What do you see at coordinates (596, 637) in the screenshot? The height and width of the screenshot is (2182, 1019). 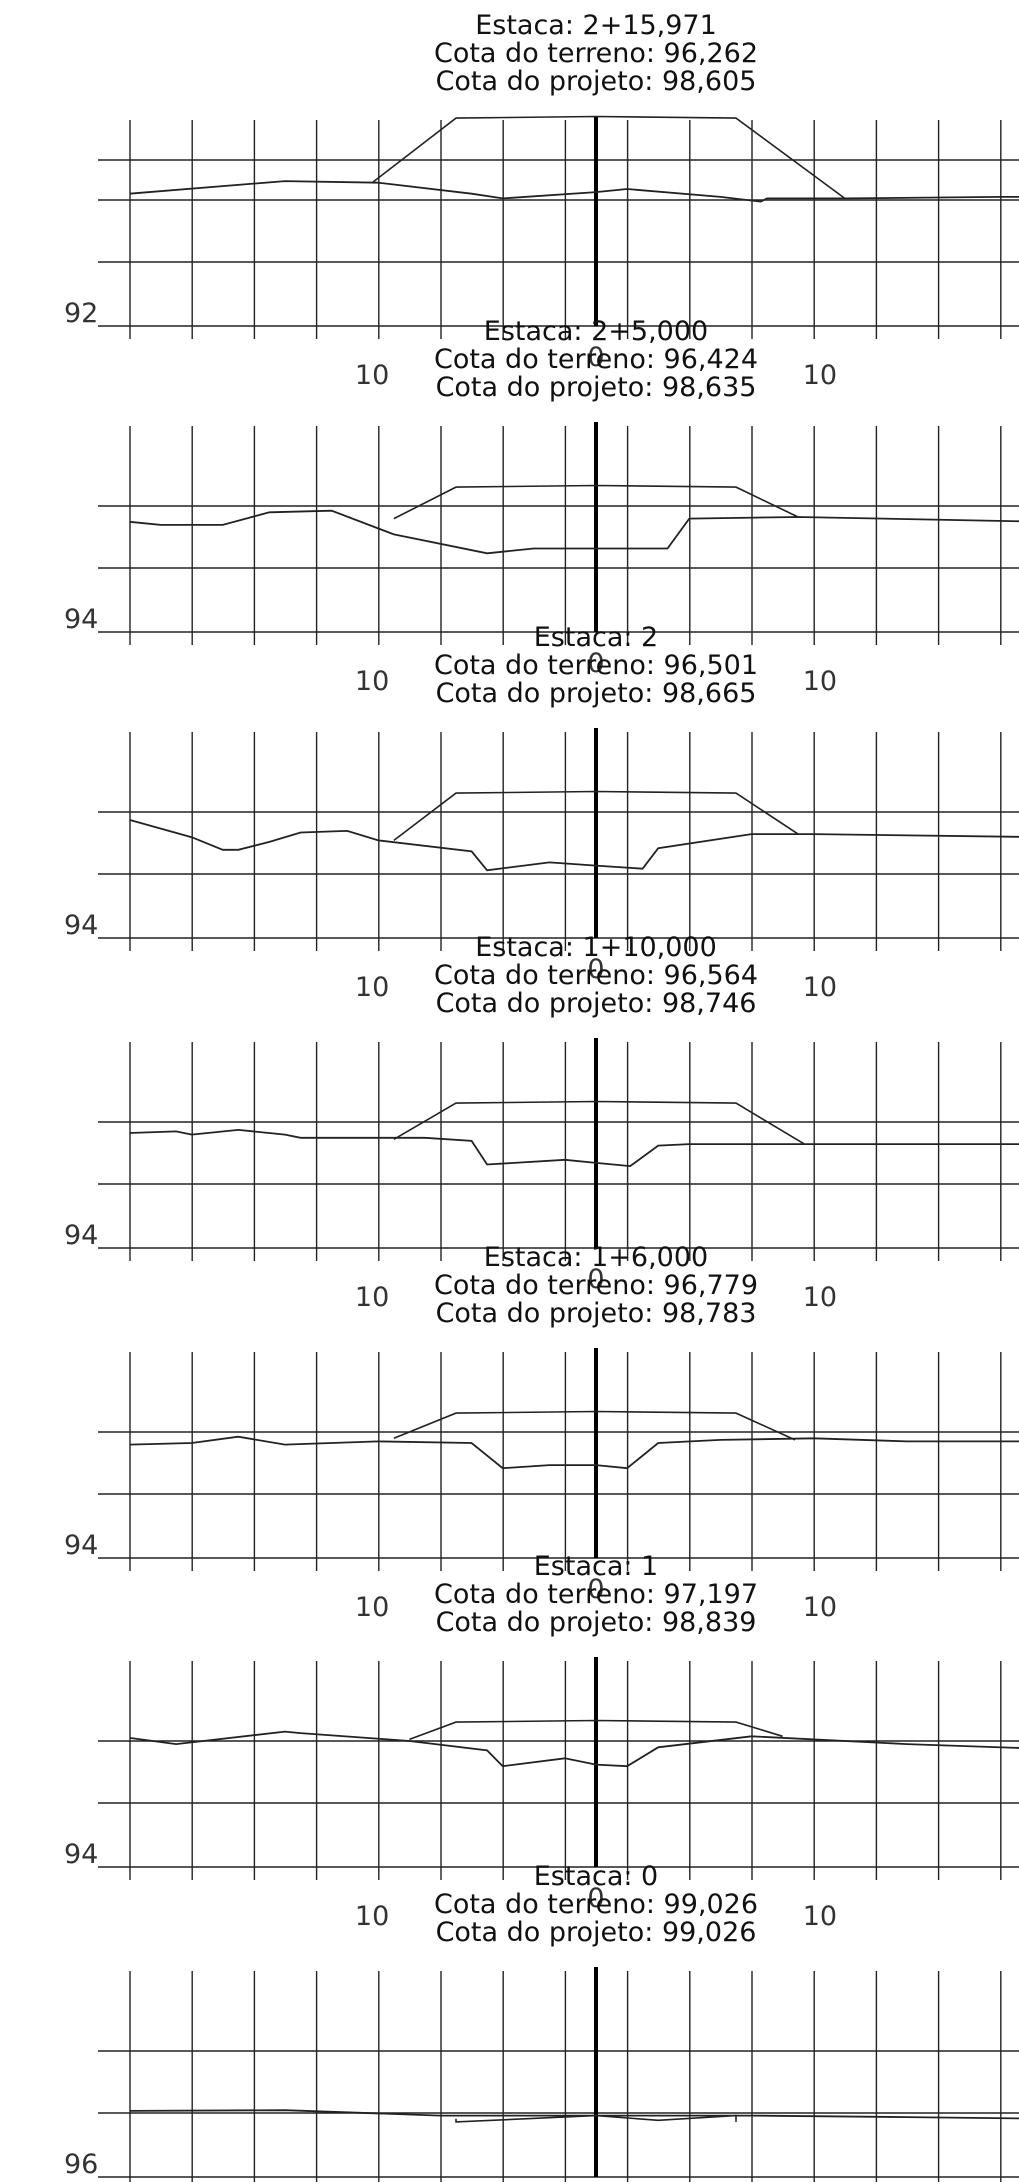 I see `estaca-title: Estaca: 2` at bounding box center [596, 637].